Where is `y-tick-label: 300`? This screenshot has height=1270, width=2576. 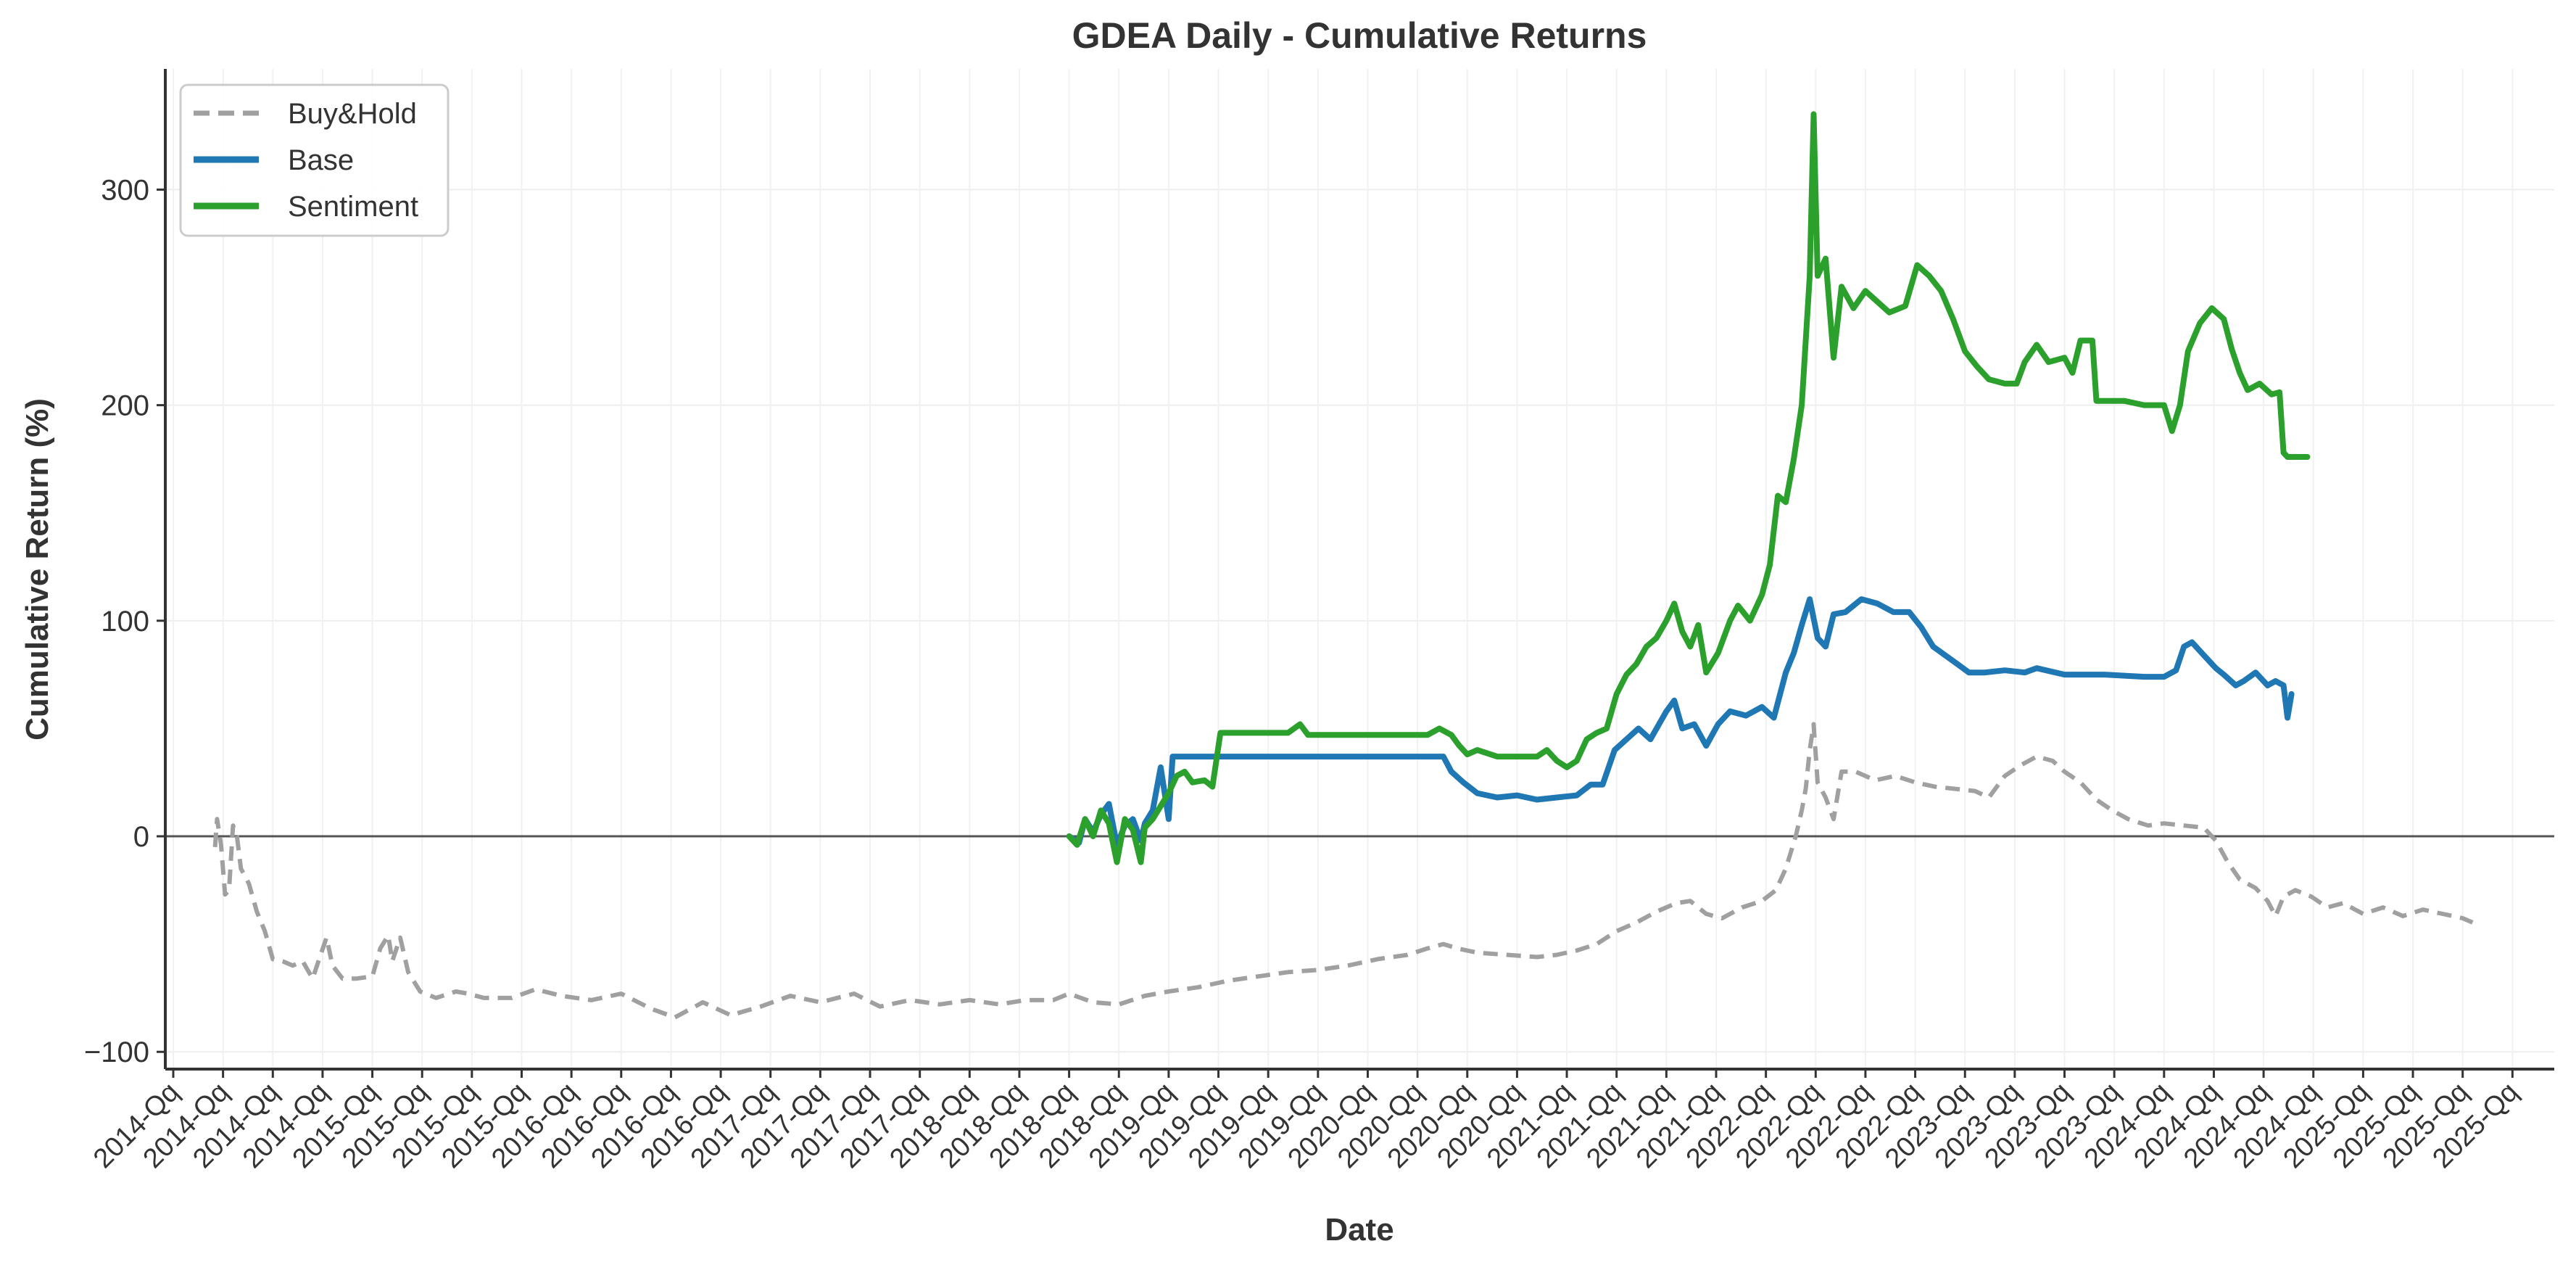 y-tick-label: 300 is located at coordinates (125, 190).